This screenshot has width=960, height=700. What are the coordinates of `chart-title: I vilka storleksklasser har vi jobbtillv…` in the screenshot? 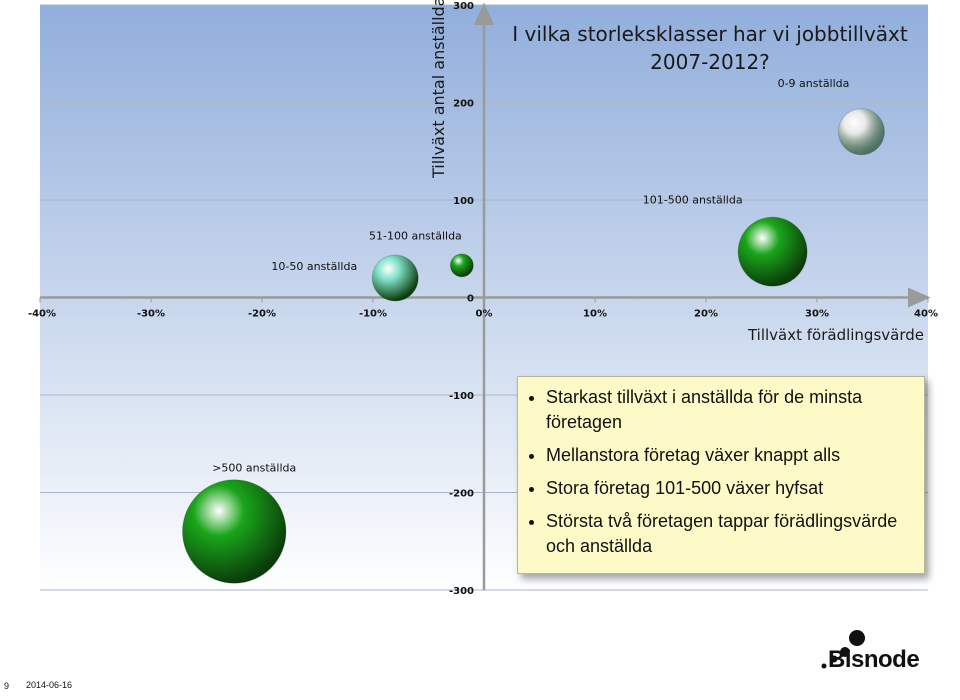 It's located at (710, 48).